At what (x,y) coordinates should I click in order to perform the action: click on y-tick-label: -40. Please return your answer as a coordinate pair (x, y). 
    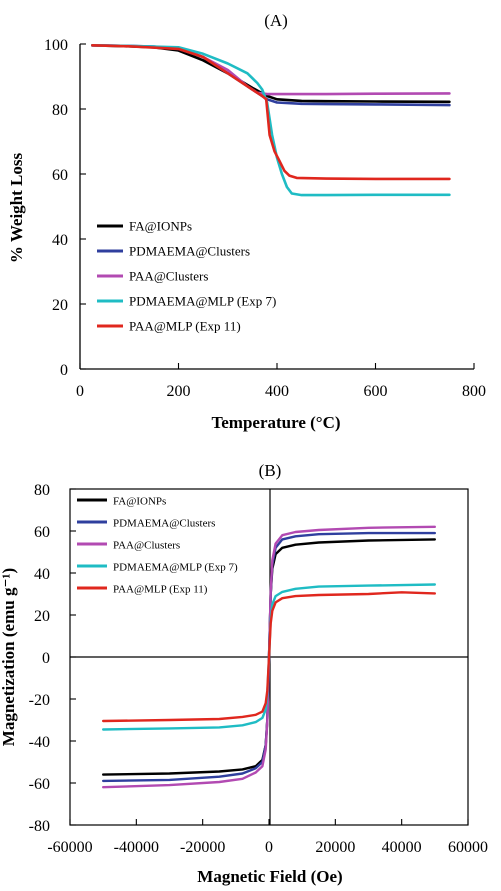
    Looking at the image, I should click on (39, 742).